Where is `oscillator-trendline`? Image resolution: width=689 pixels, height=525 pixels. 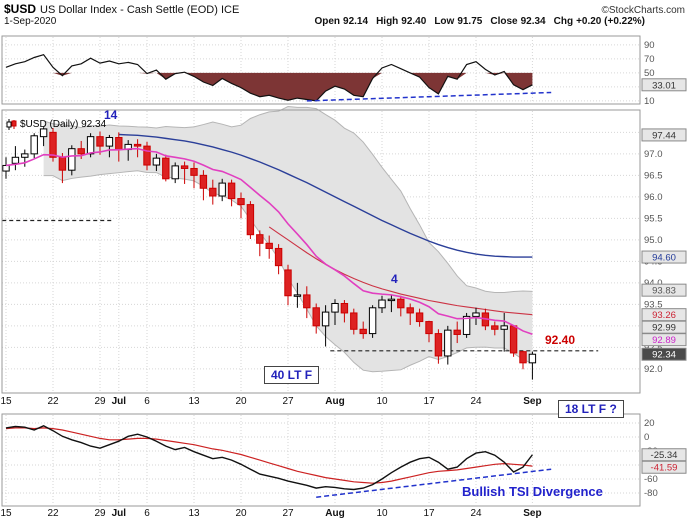 oscillator-trendline is located at coordinates (429, 96).